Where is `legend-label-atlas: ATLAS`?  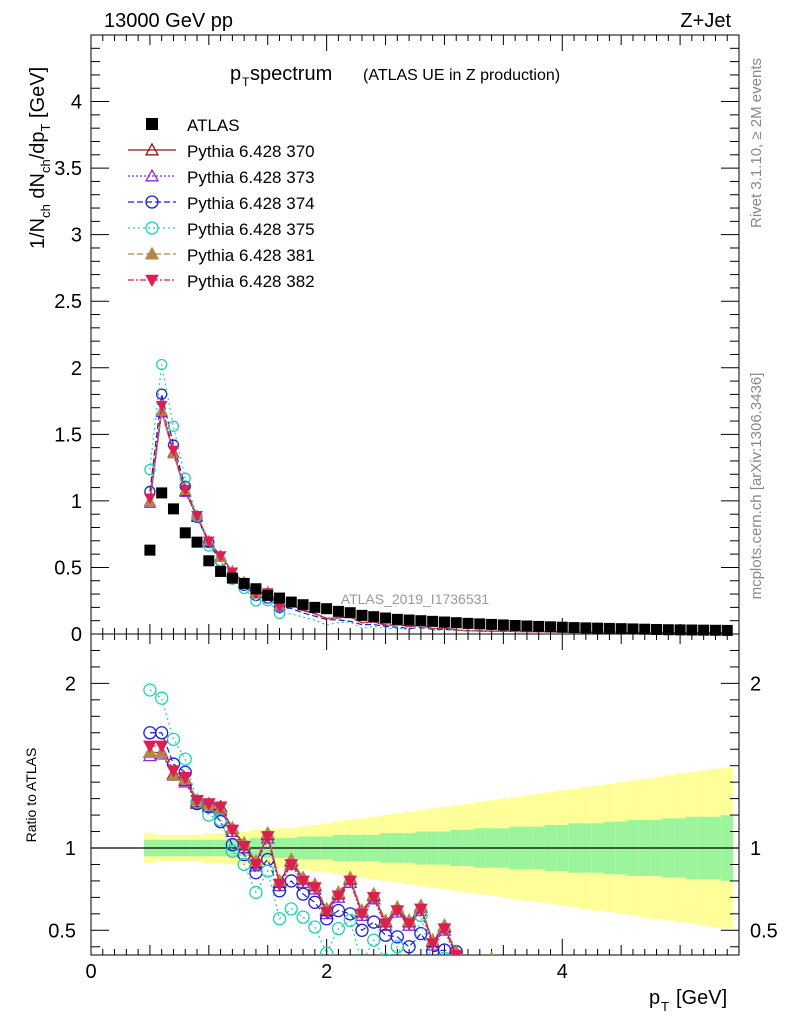 legend-label-atlas: ATLAS is located at coordinates (213, 125).